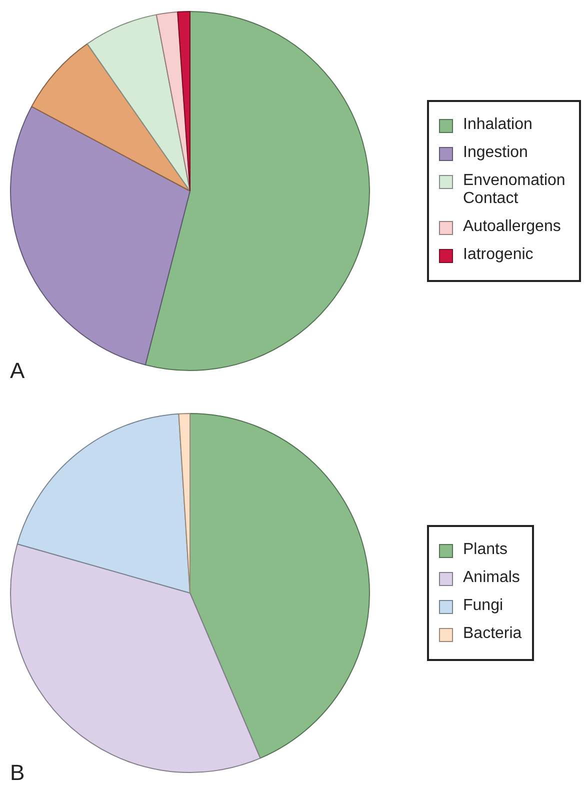 Image resolution: width=585 pixels, height=804 pixels. Describe the element at coordinates (17, 773) in the screenshot. I see `text: B` at that location.